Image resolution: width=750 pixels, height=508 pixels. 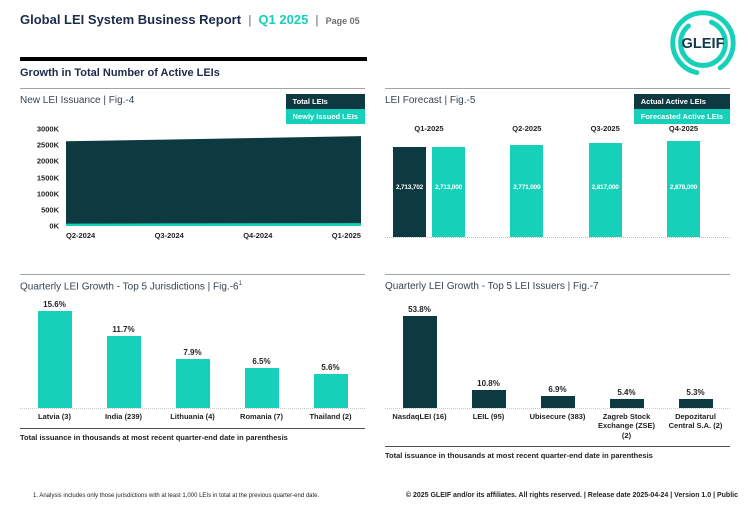 I want to click on bar-value-label: 2,713,000, so click(x=448, y=187).